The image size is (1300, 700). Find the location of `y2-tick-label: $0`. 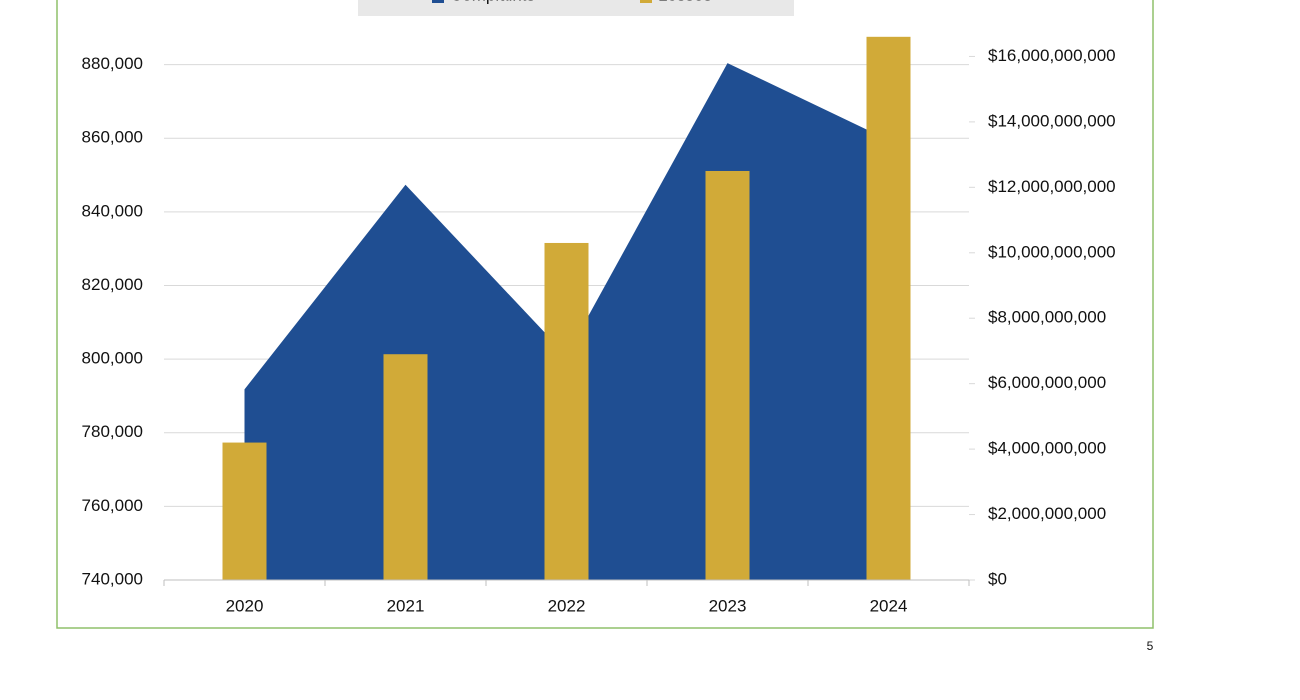

y2-tick-label: $0 is located at coordinates (997, 578).